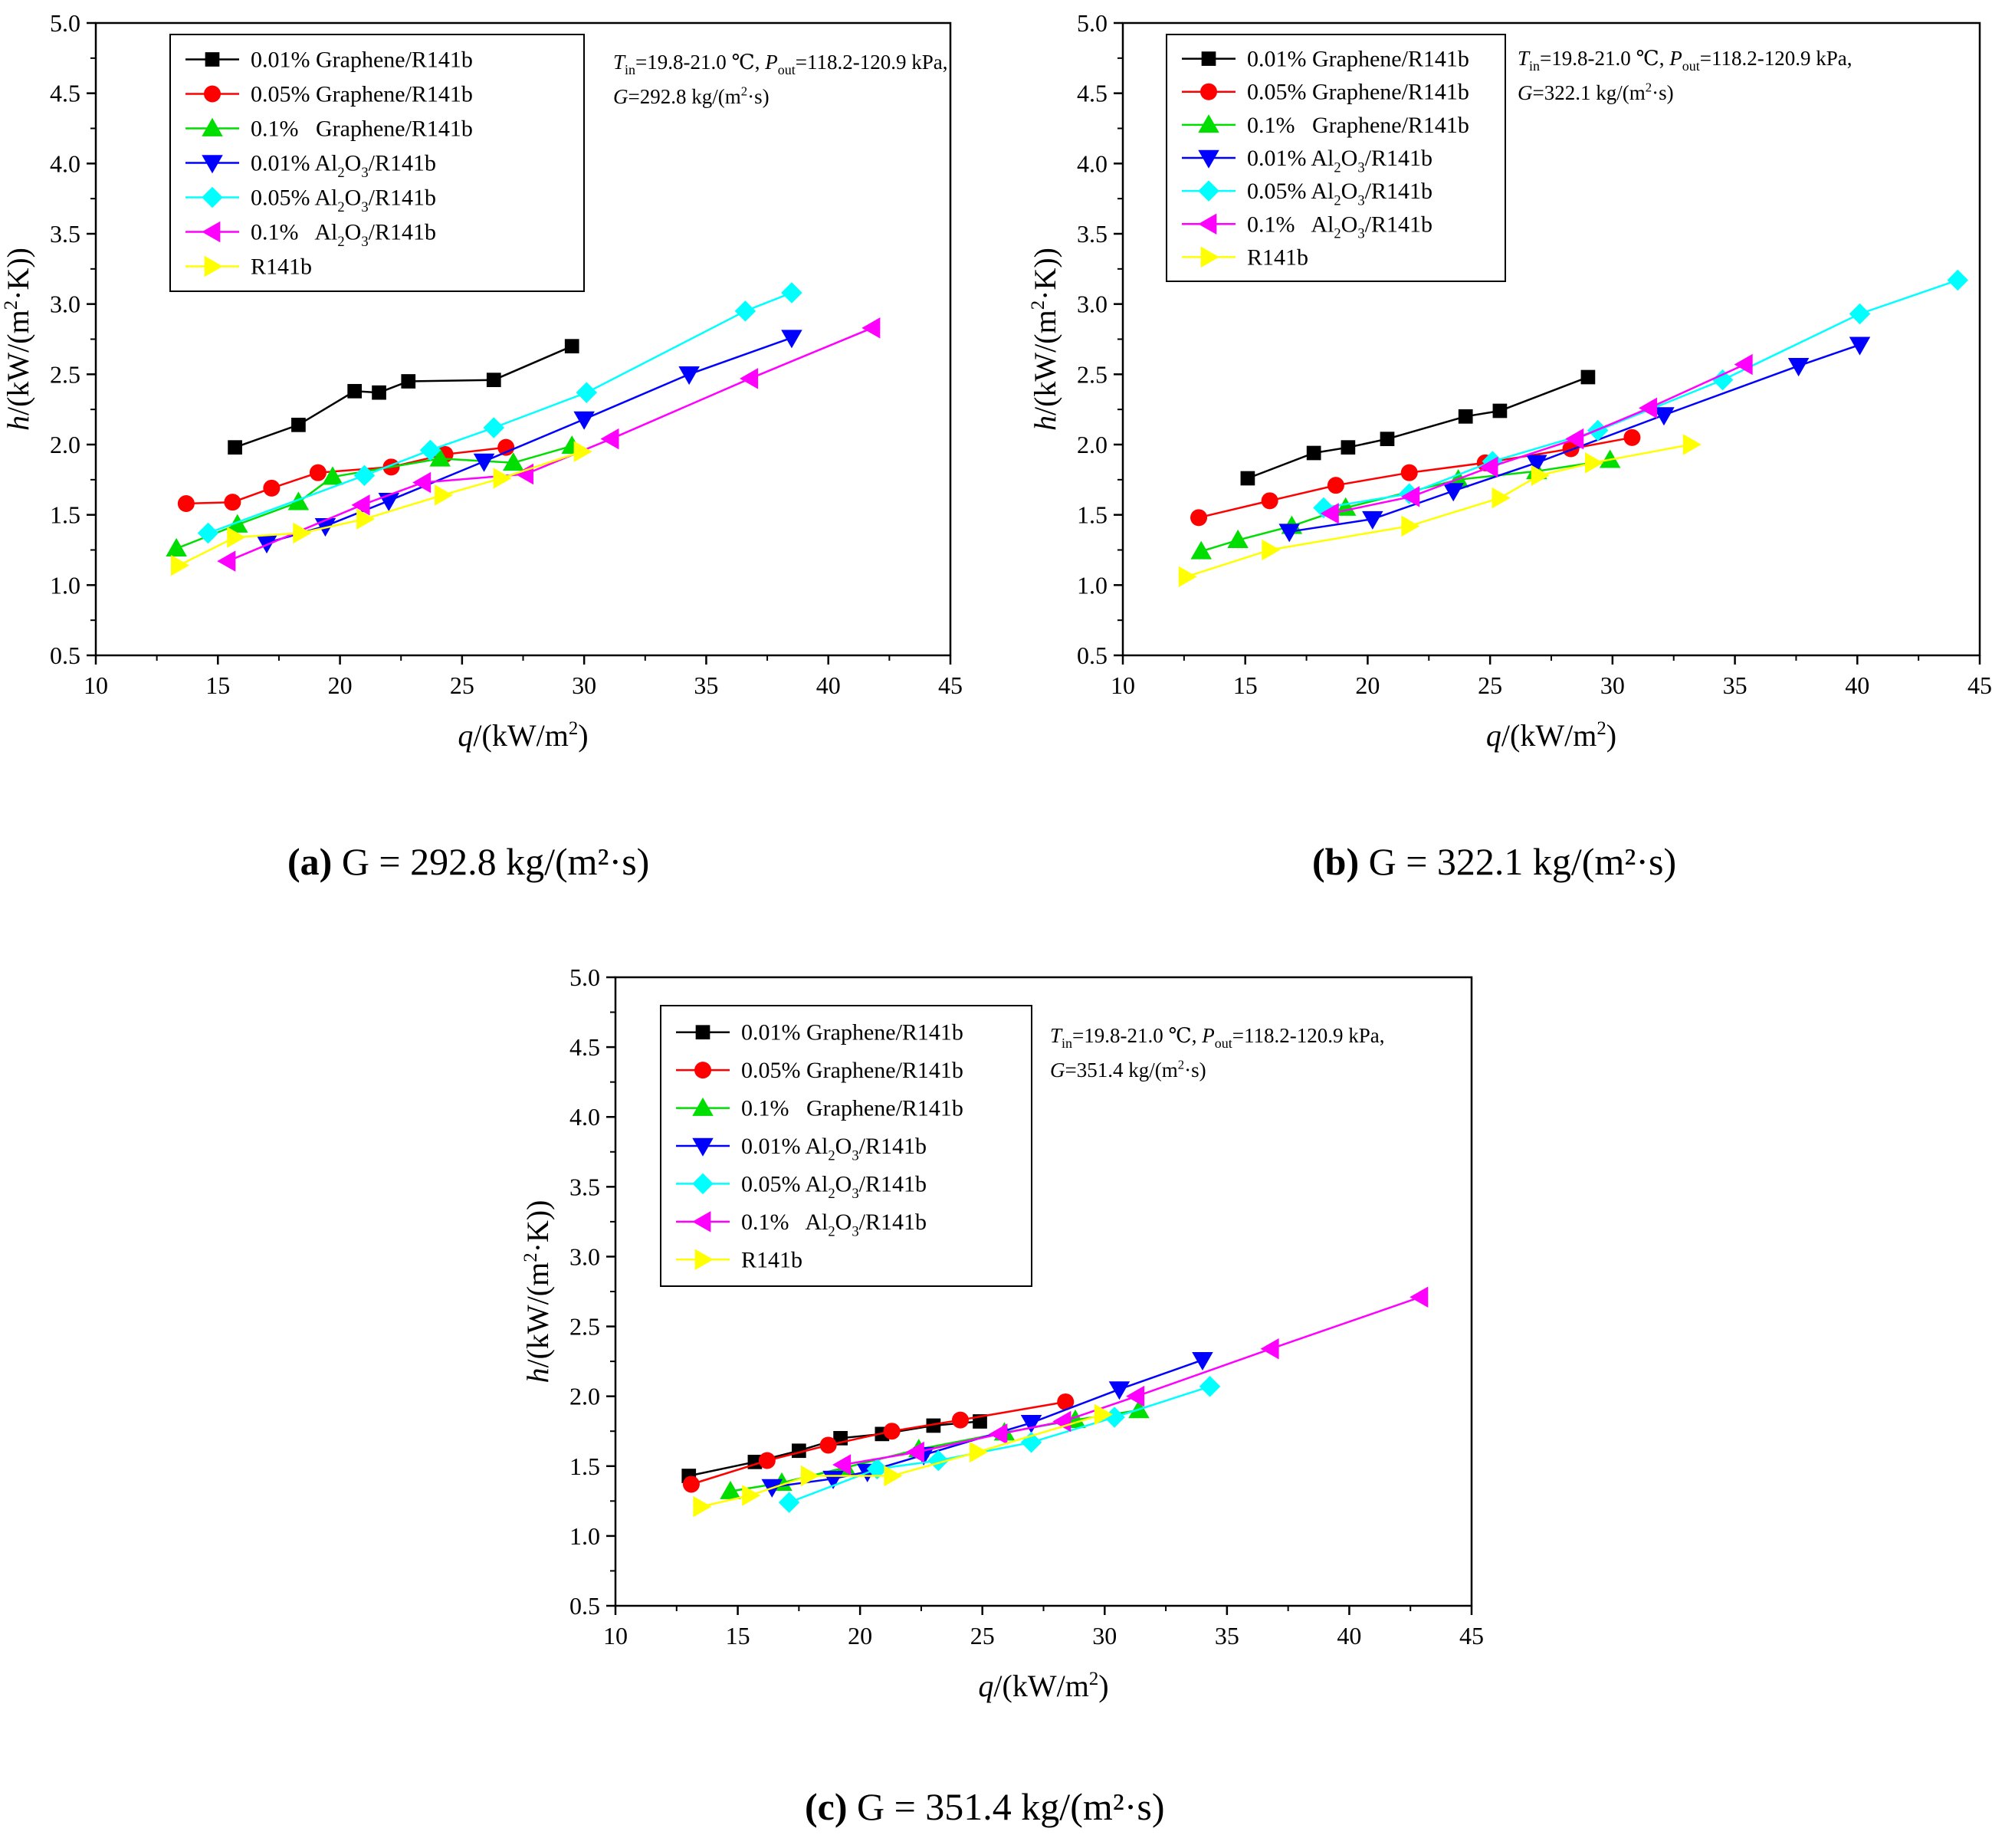 Image resolution: width=1992 pixels, height=1848 pixels. I want to click on series-a01, so click(1130, 1380).